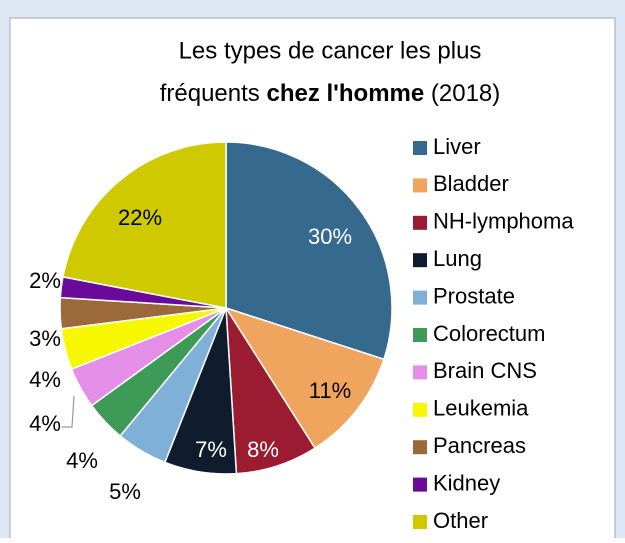 This screenshot has height=543, width=625. What do you see at coordinates (503, 221) in the screenshot?
I see `legend-label: NH-lymphoma` at bounding box center [503, 221].